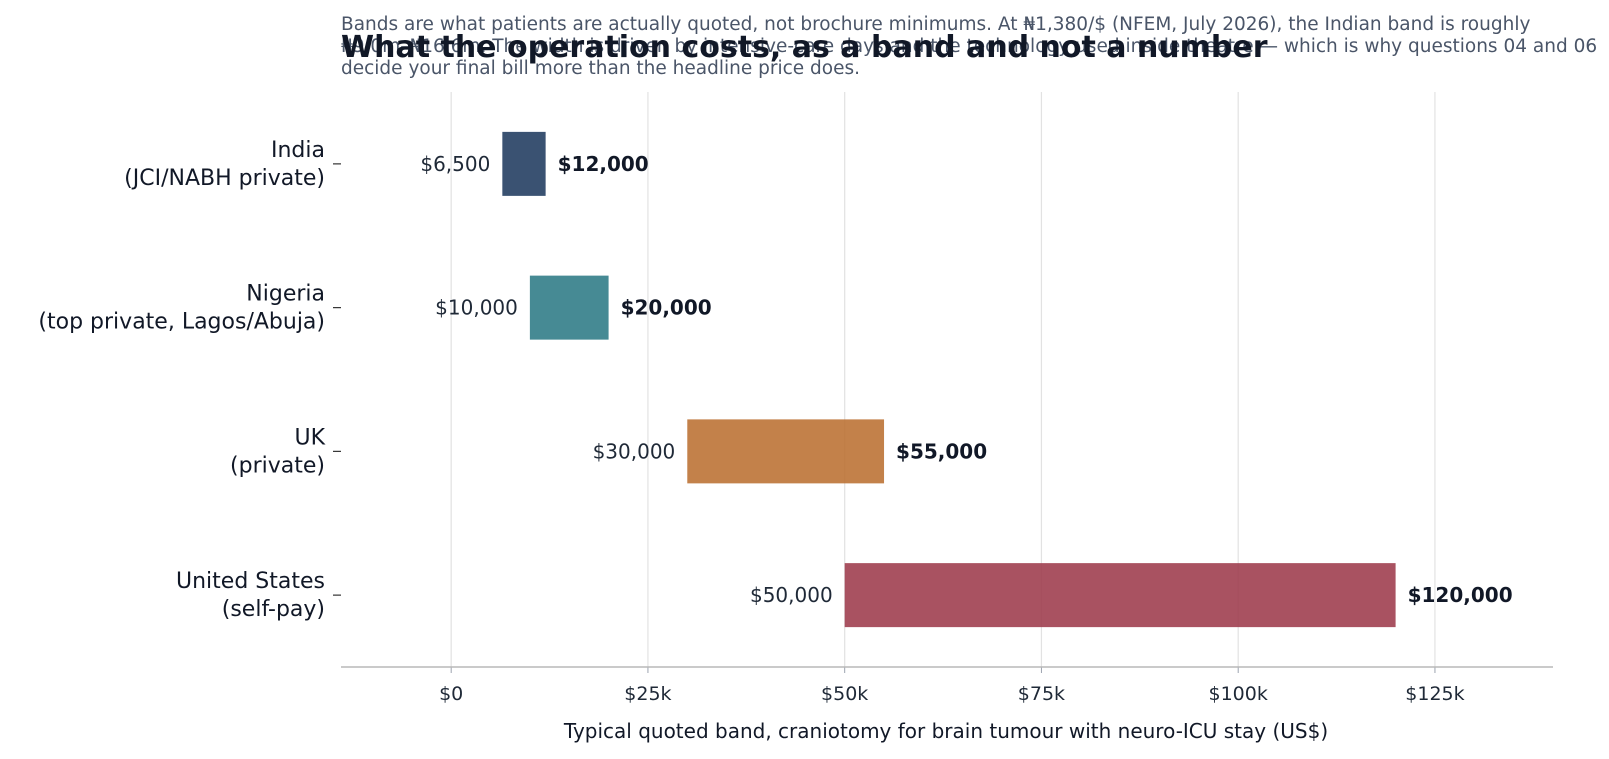 Image resolution: width=1609 pixels, height=759 pixels. What do you see at coordinates (298, 150) in the screenshot?
I see `category-label-line: India` at bounding box center [298, 150].